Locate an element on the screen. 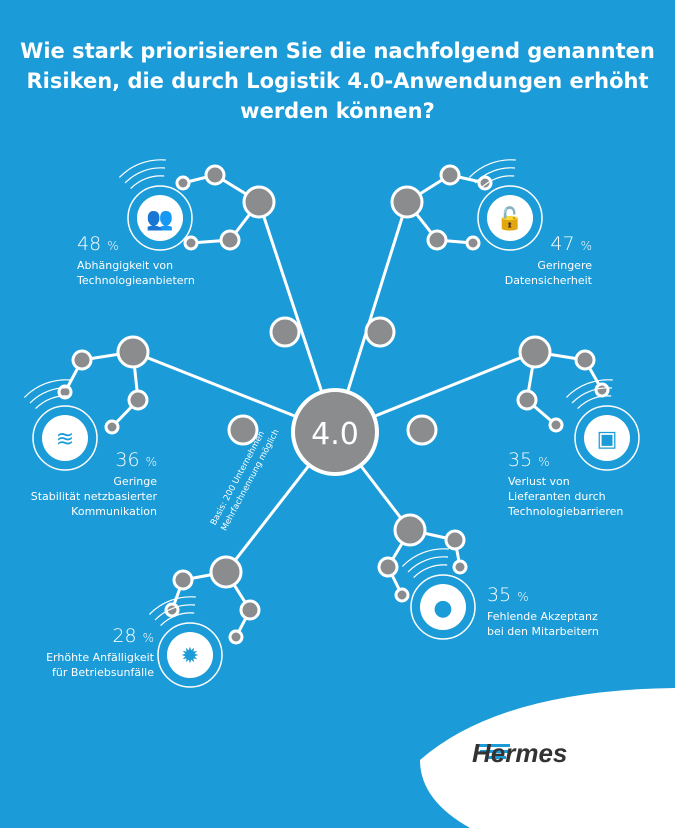 The height and width of the screenshot is (828, 675). person-icon: ● is located at coordinates (442, 608).